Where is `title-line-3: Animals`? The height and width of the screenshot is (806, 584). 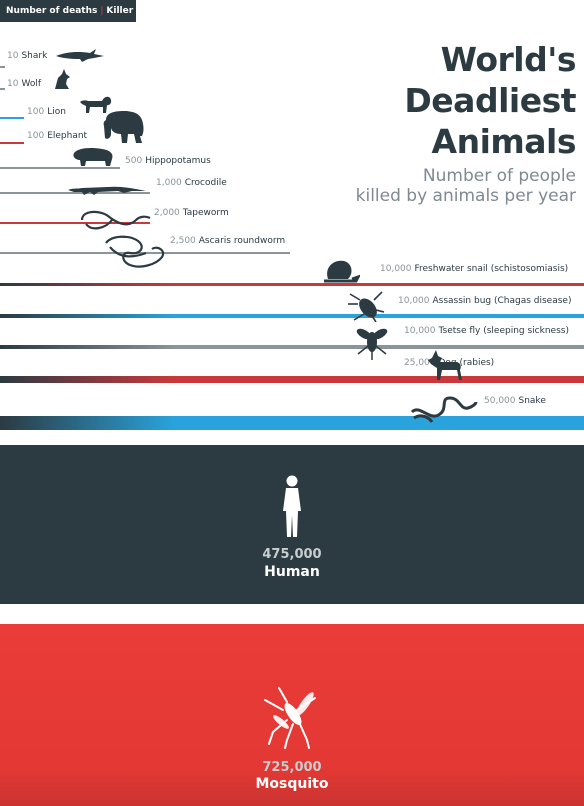 title-line-3: Animals is located at coordinates (504, 141).